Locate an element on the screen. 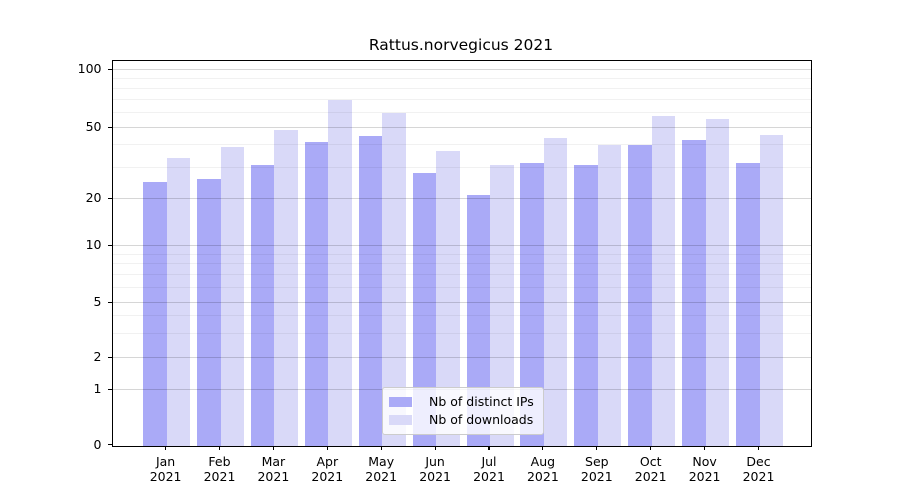 This screenshot has width=900, height=500. bar-distinct-ips-may is located at coordinates (370, 291).